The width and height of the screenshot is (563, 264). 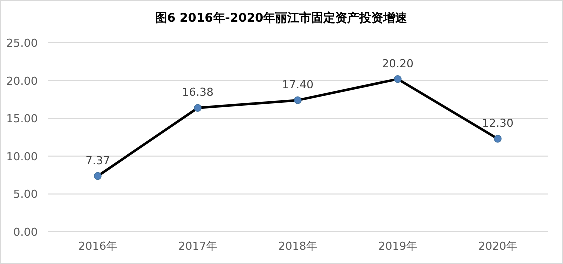 I want to click on x-tick-label: 2019年, so click(x=398, y=246).